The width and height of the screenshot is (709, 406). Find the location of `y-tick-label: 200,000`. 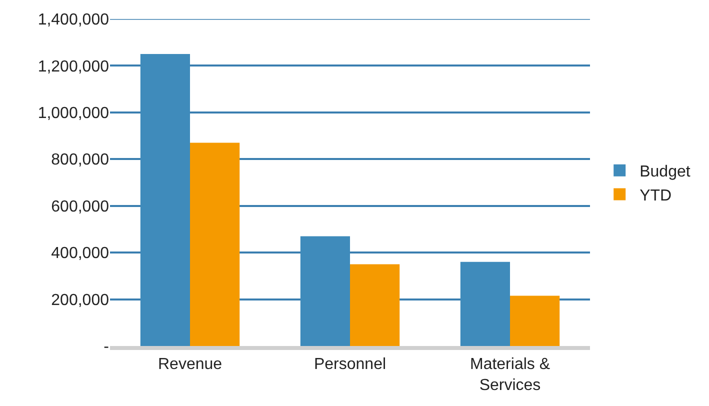

y-tick-label: 200,000 is located at coordinates (80, 300).